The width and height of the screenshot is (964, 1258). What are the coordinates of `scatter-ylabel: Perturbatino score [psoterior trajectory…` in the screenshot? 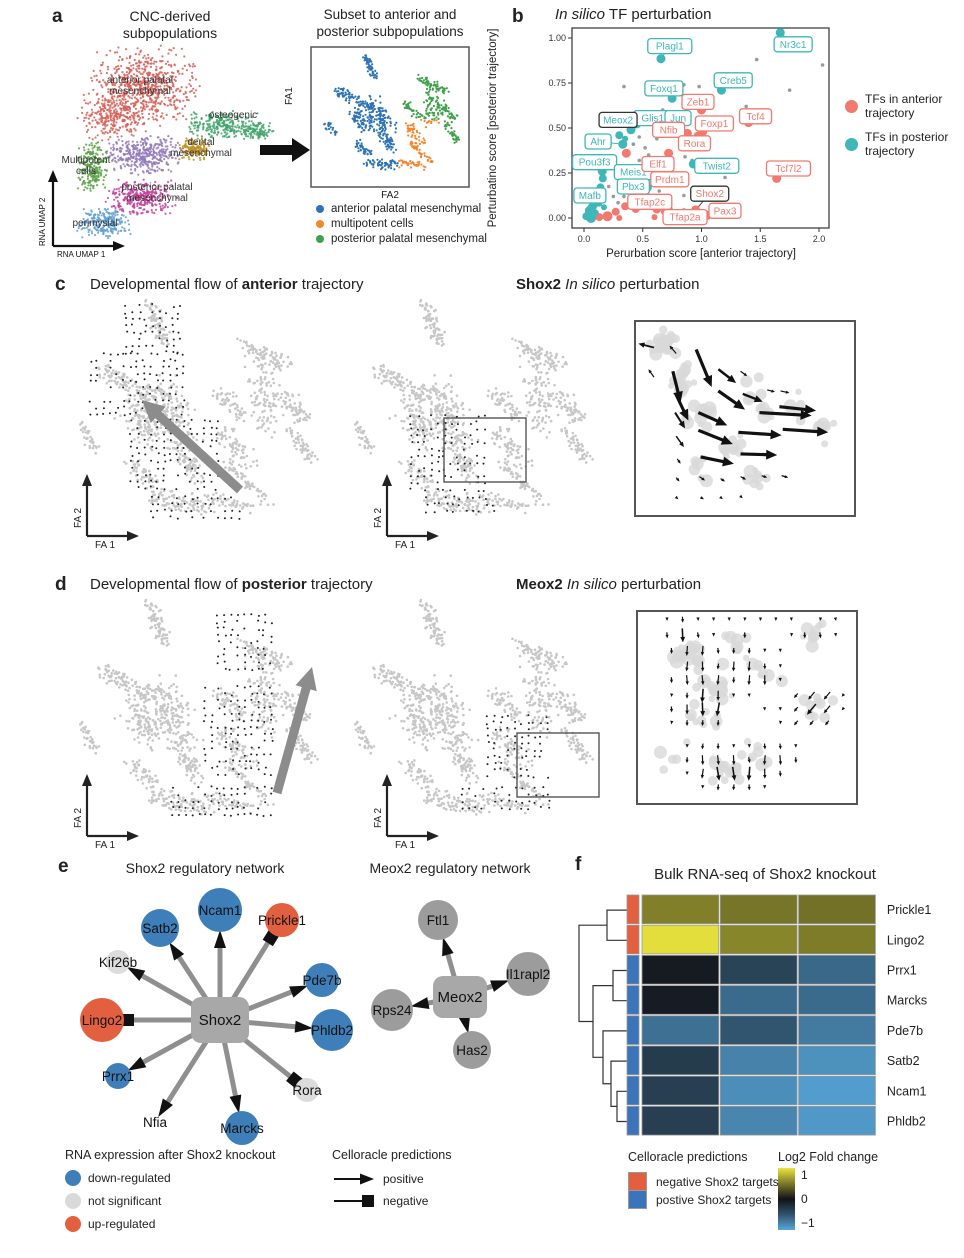 It's located at (493, 128).